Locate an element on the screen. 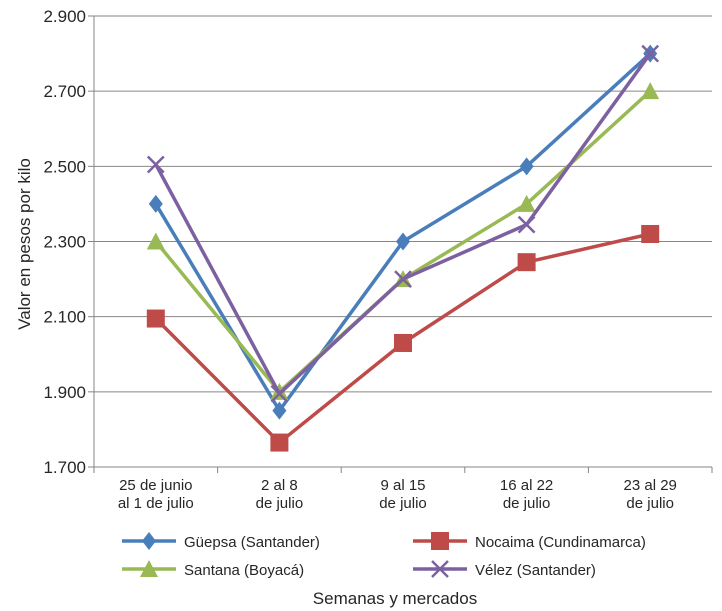 This screenshot has width=722, height=611. x-tick-label: 2 al 8 de julio is located at coordinates (280, 494).